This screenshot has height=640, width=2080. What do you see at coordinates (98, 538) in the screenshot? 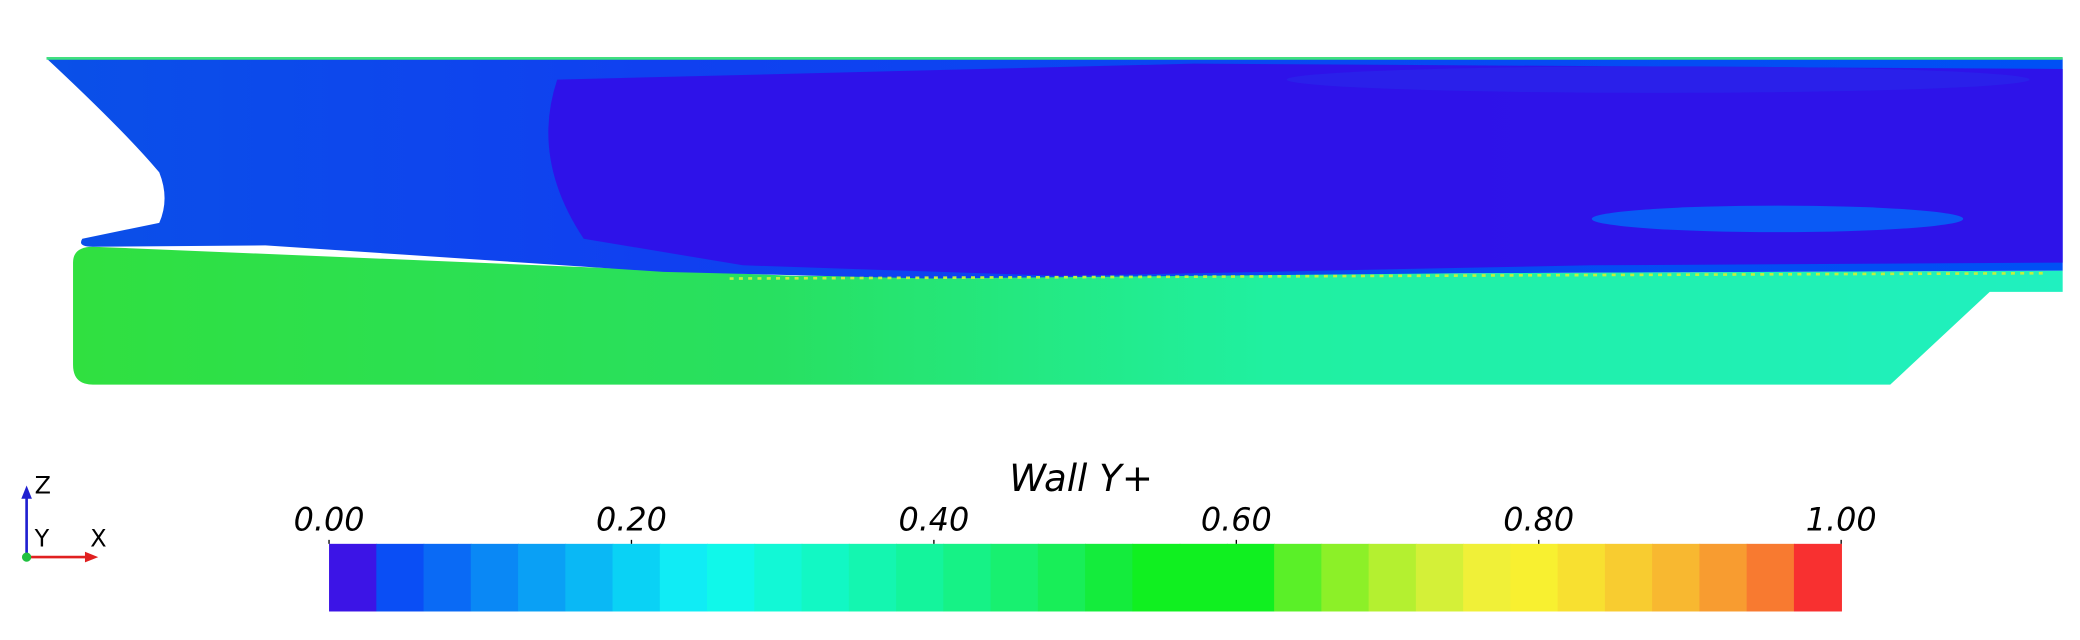
I see `triad-x-label: X` at bounding box center [98, 538].